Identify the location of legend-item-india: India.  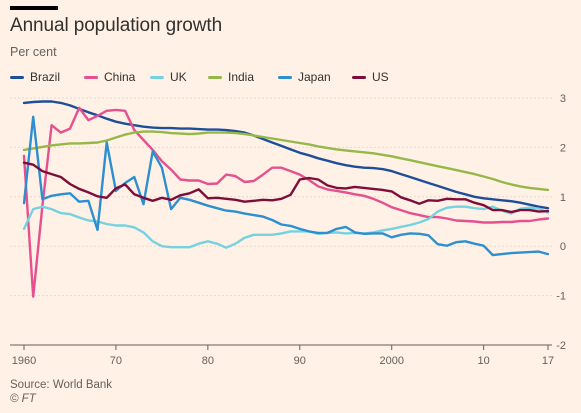
(231, 77).